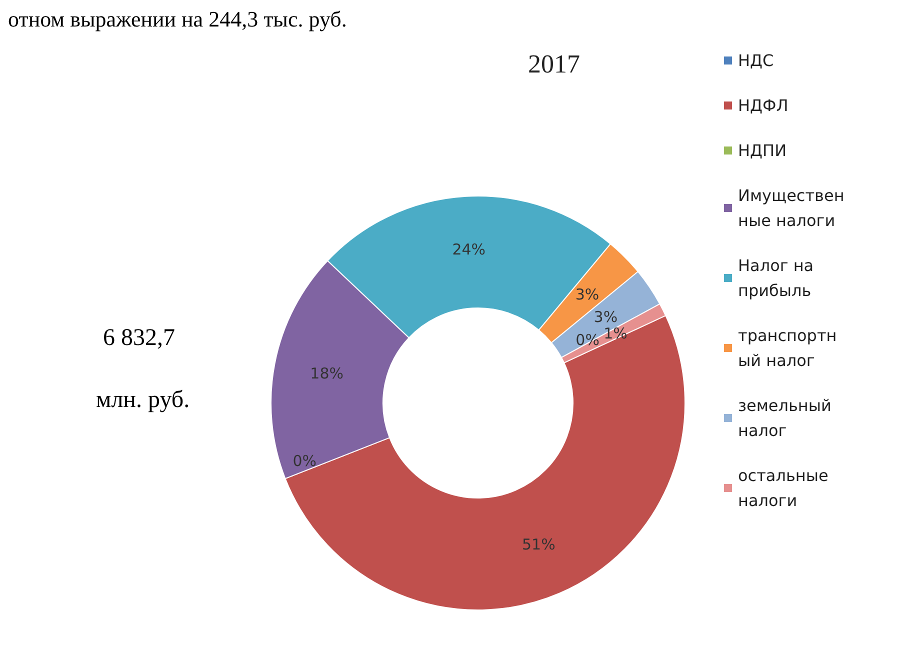 Image resolution: width=917 pixels, height=659 pixels. Describe the element at coordinates (143, 400) in the screenshot. I see `text: млн. руб.` at that location.